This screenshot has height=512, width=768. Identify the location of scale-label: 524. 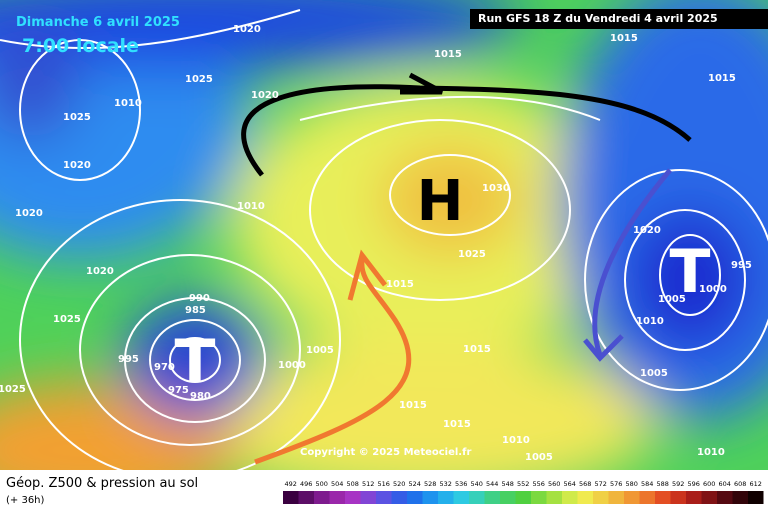
(415, 484).